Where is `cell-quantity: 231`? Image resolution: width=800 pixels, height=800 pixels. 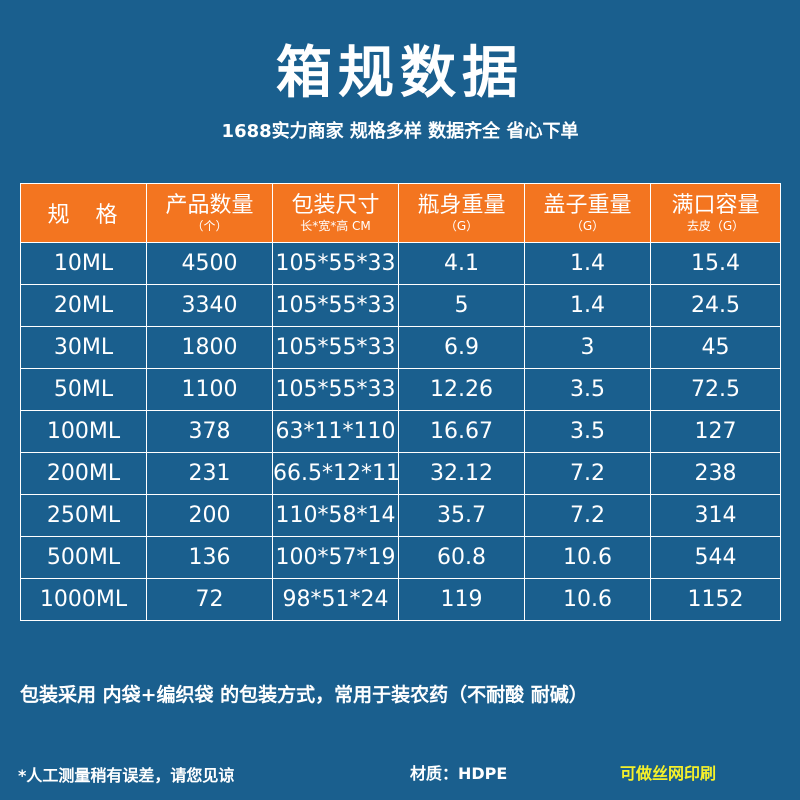
cell-quantity: 231 is located at coordinates (209, 473).